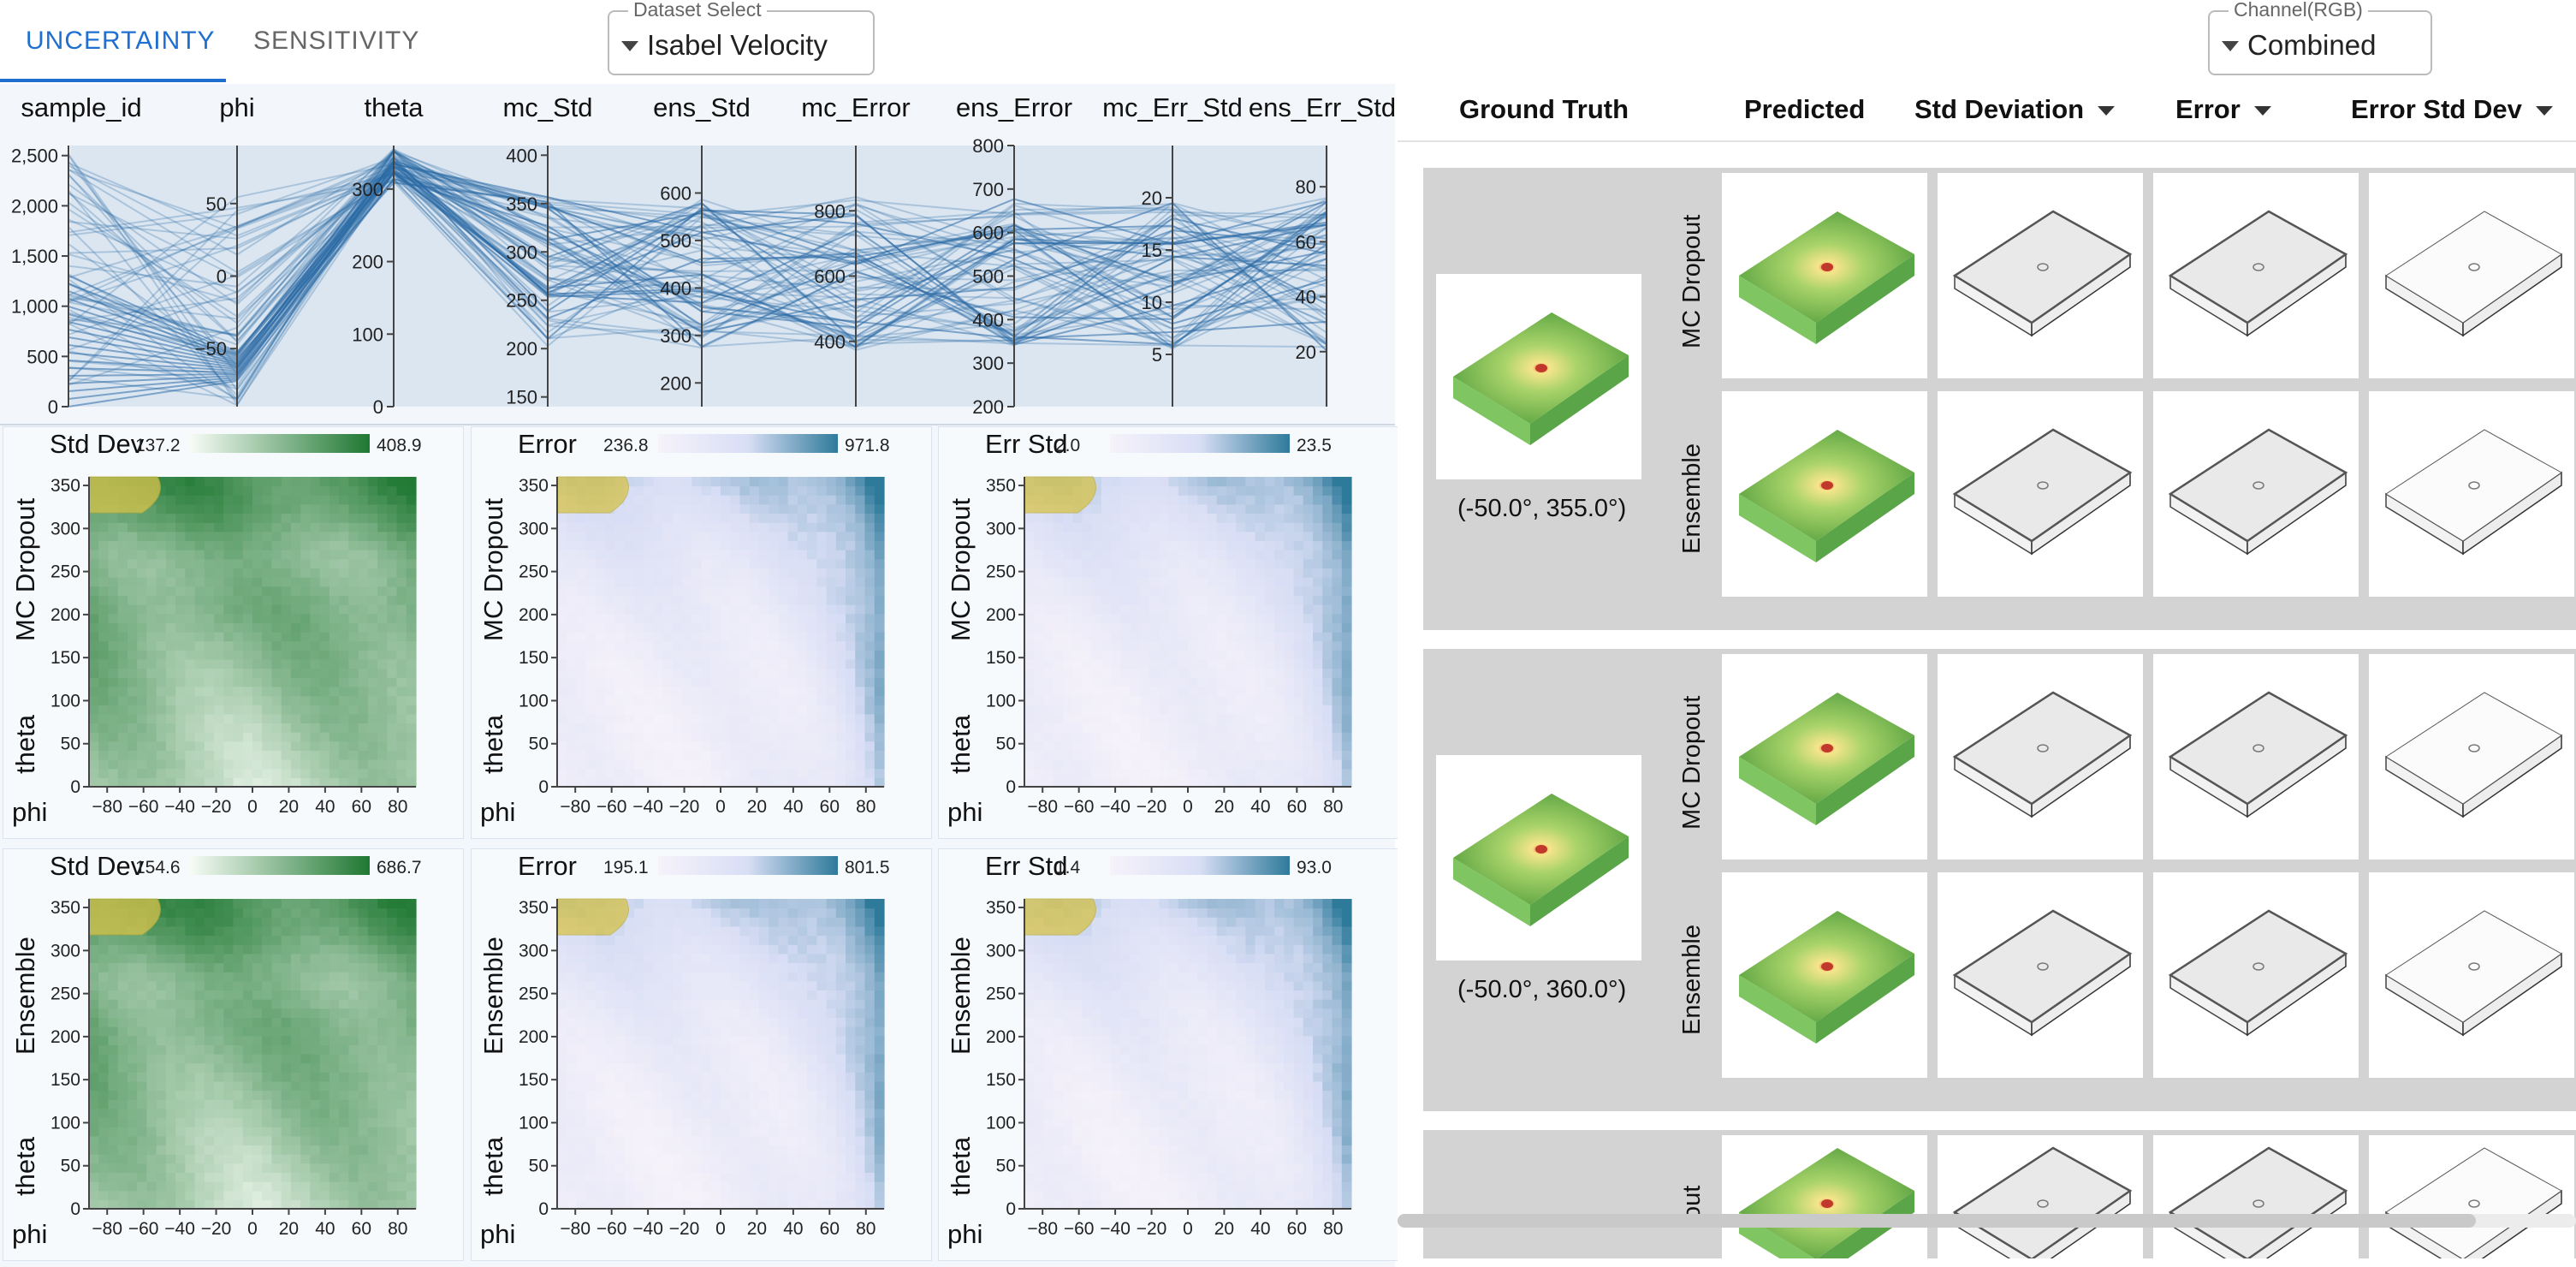 The height and width of the screenshot is (1267, 2576). What do you see at coordinates (741, 37) in the screenshot?
I see `dataset-select: Dataset Select Isabel Velocity` at bounding box center [741, 37].